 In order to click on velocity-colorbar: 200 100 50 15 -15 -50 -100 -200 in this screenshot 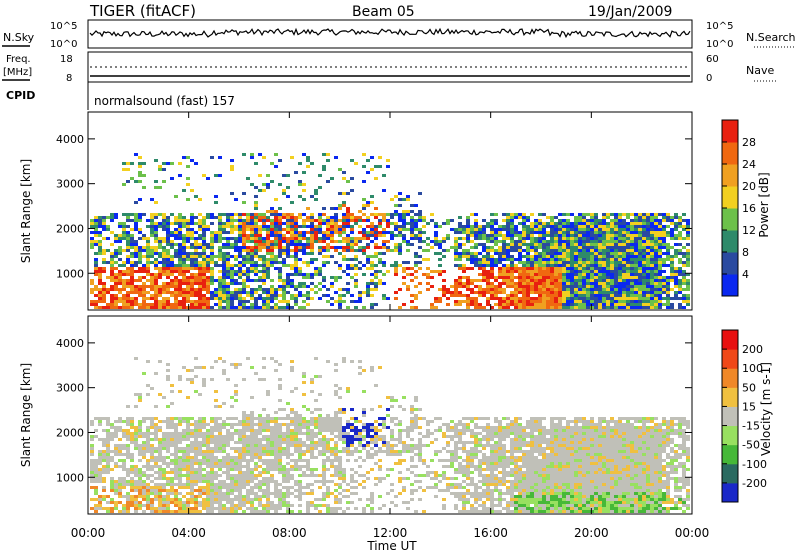, I will do `click(744, 416)`.